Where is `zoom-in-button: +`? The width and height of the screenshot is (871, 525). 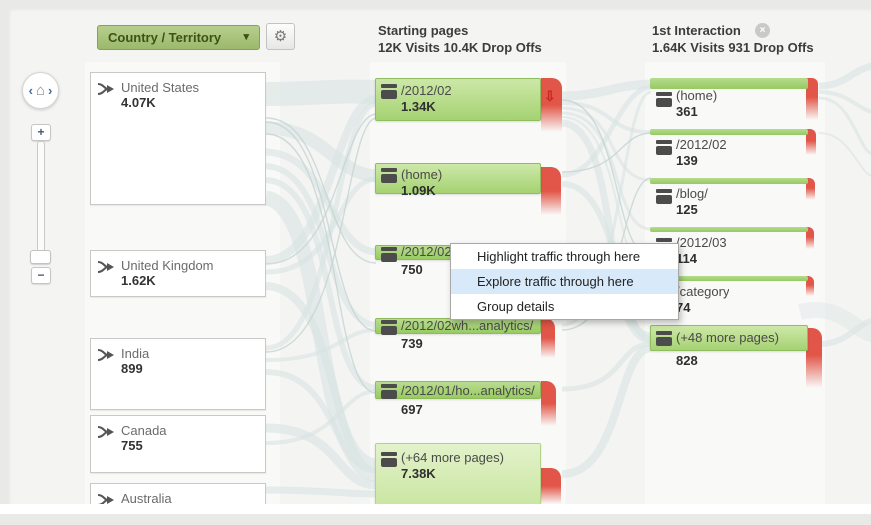
zoom-in-button: + is located at coordinates (41, 132).